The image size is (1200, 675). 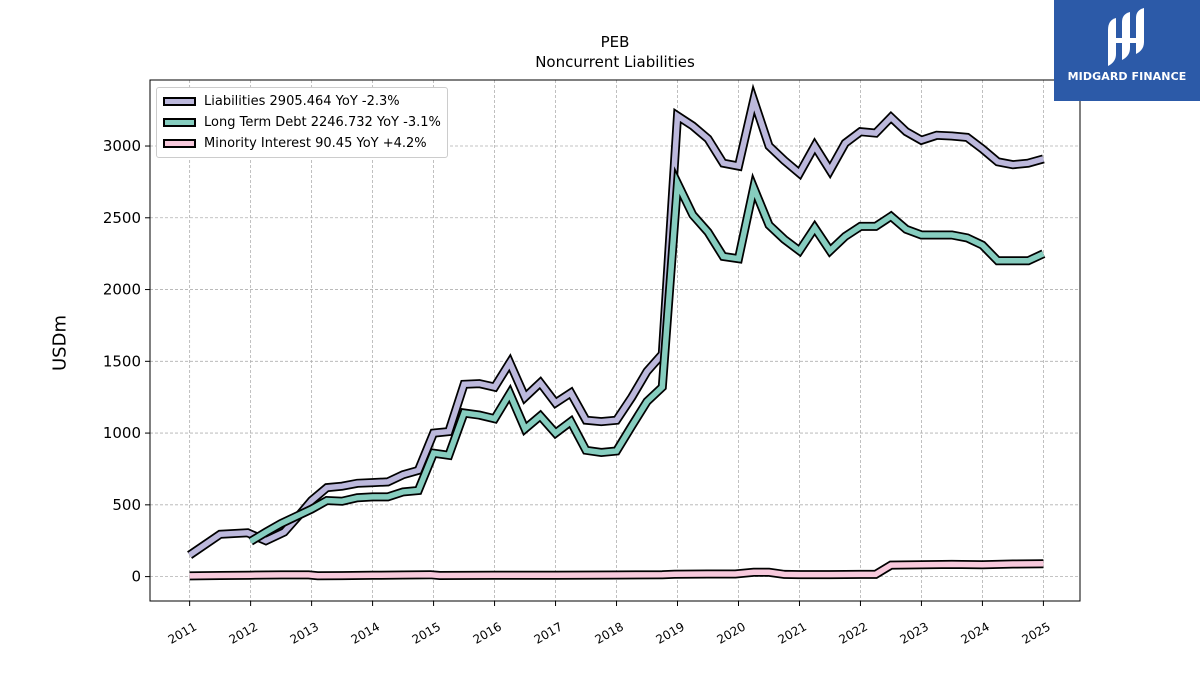 I want to click on x-tick-label: 2018, so click(x=609, y=632).